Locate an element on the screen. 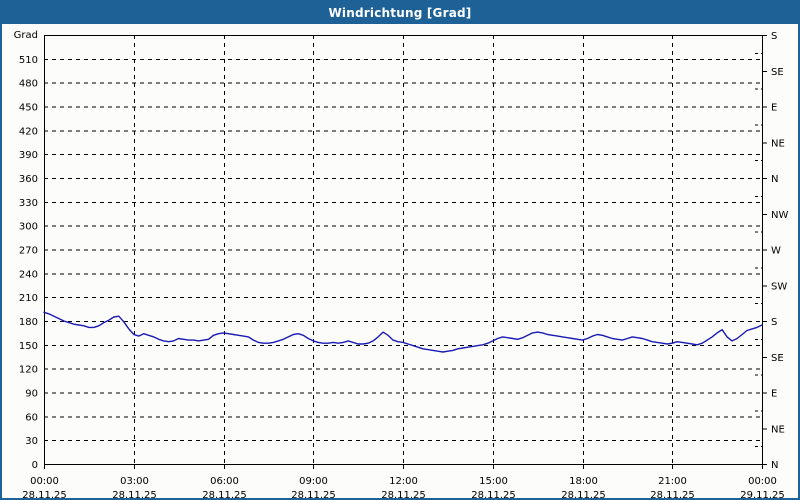 The height and width of the screenshot is (500, 800). y-axis-tick-label: 330 is located at coordinates (28, 203).